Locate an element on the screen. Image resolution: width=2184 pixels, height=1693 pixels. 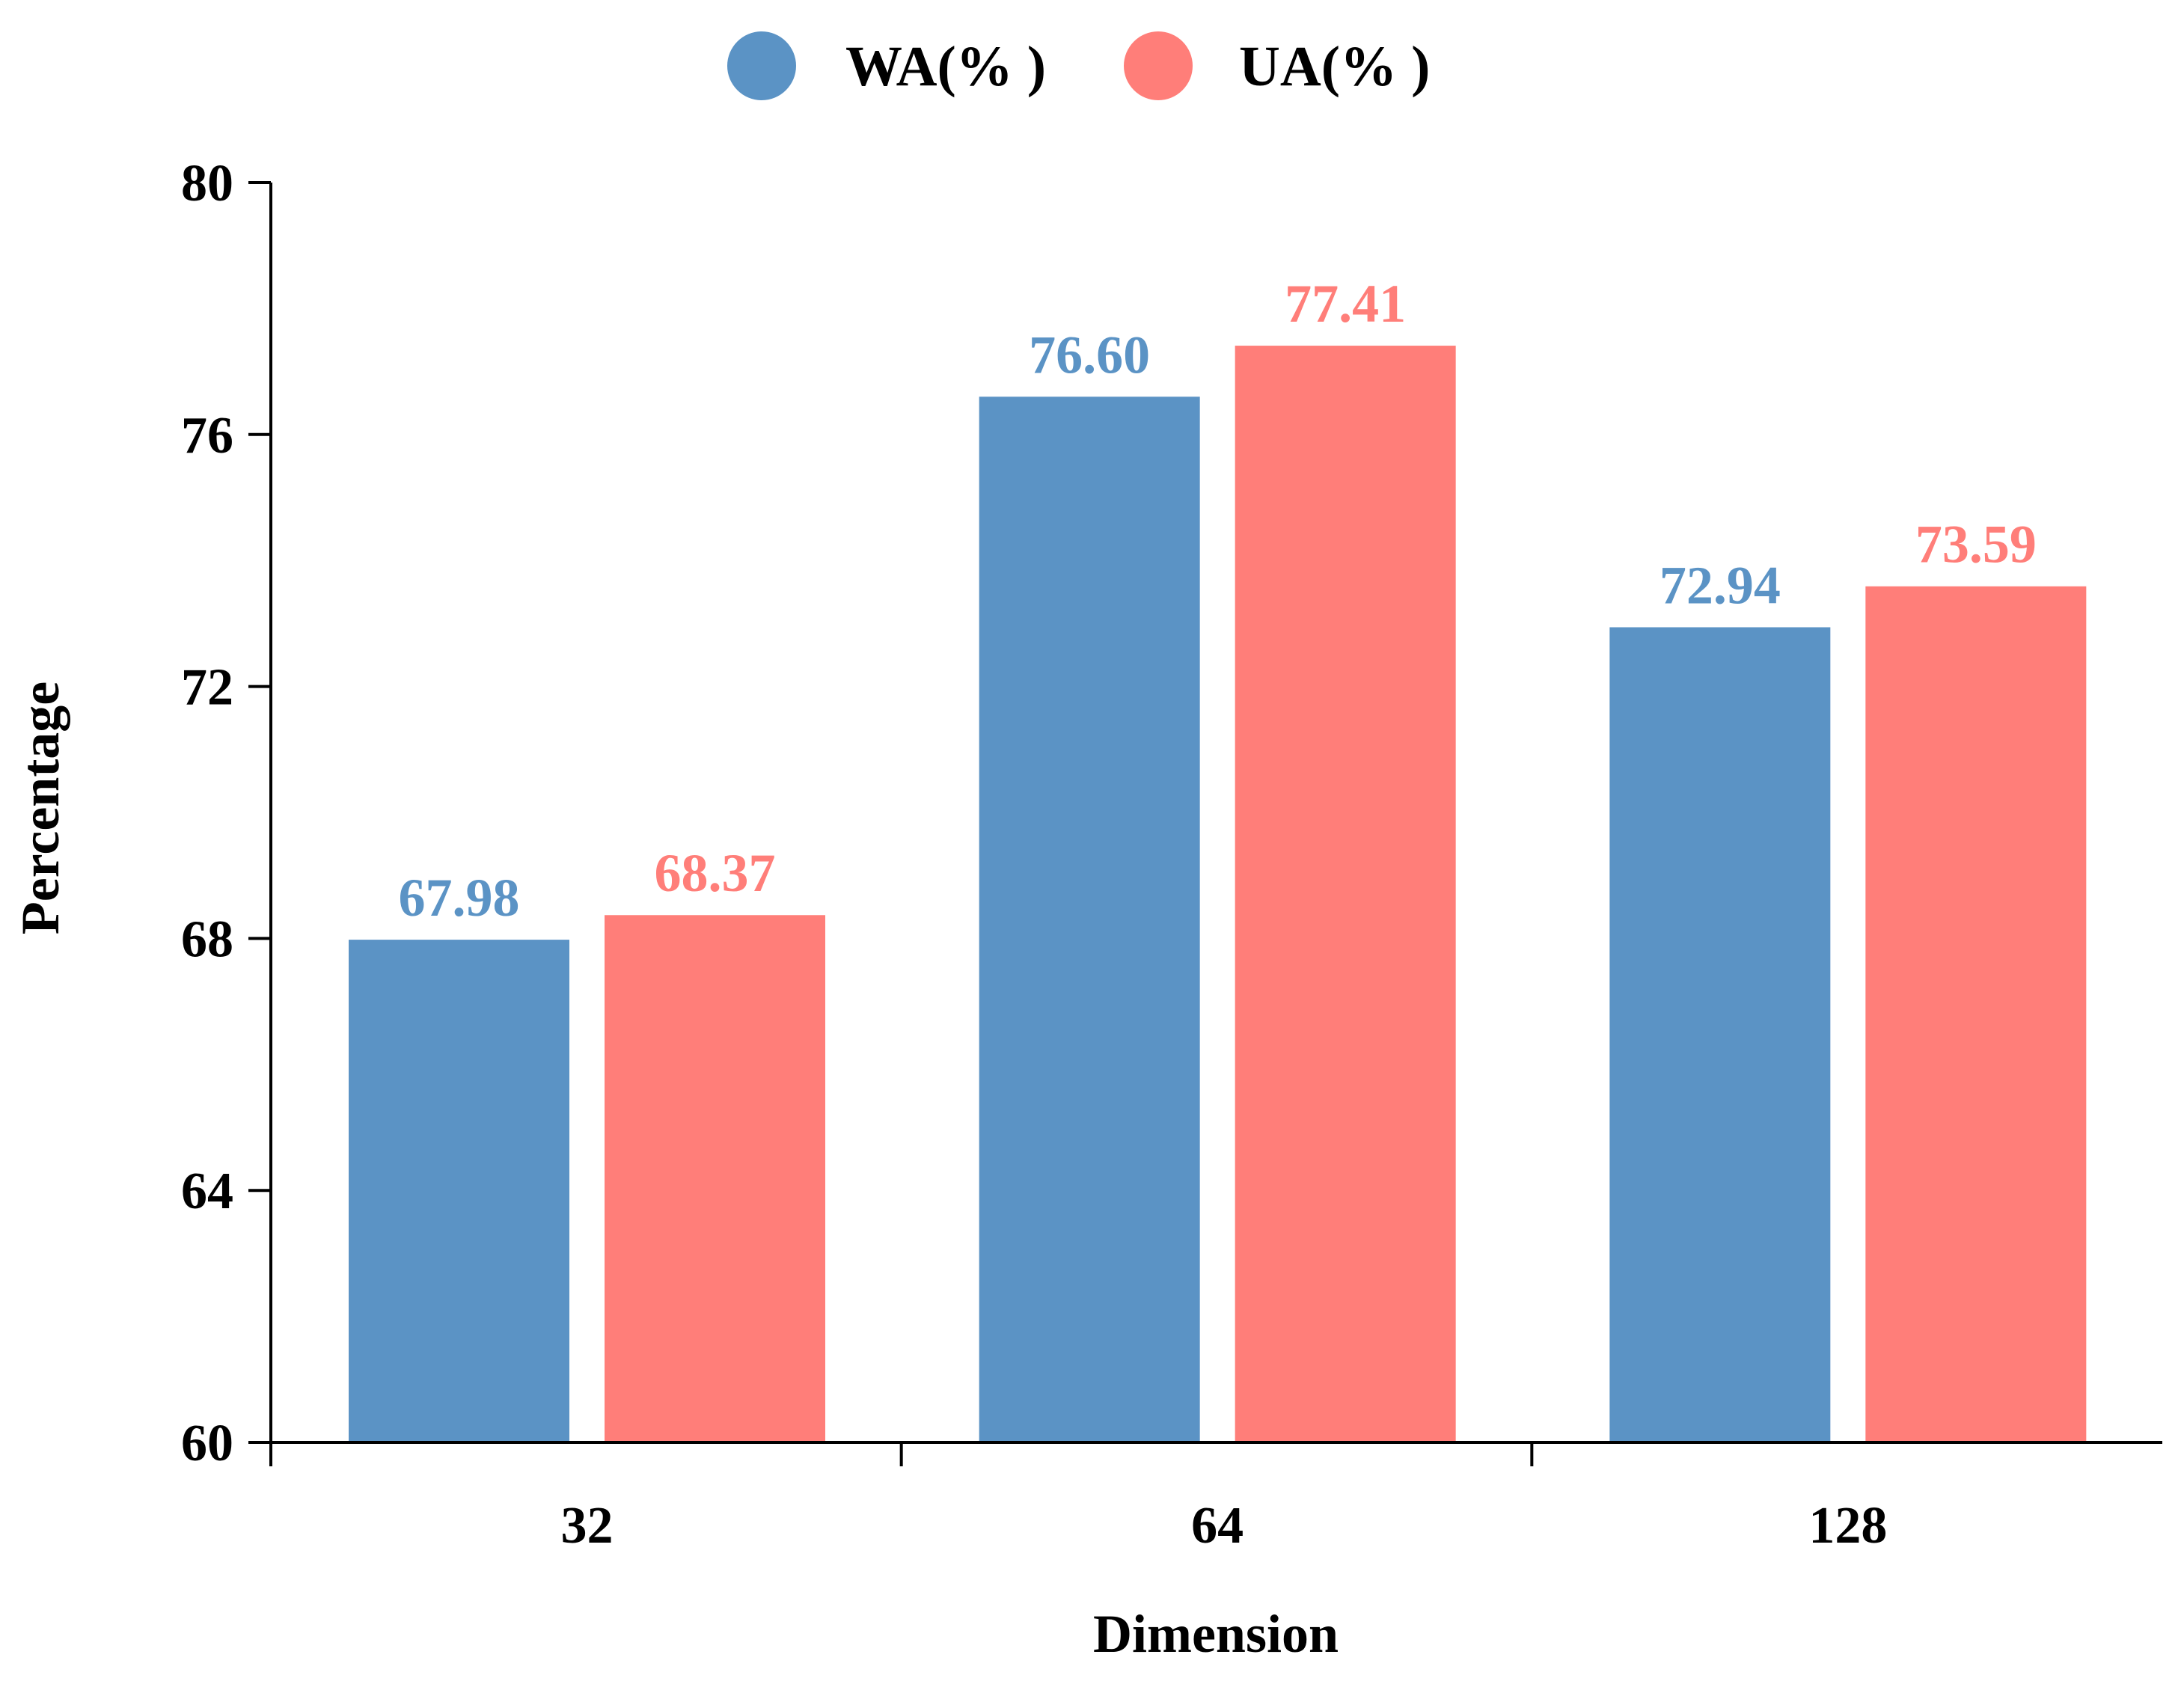
y-axis-title: Percentage is located at coordinates (40, 808).